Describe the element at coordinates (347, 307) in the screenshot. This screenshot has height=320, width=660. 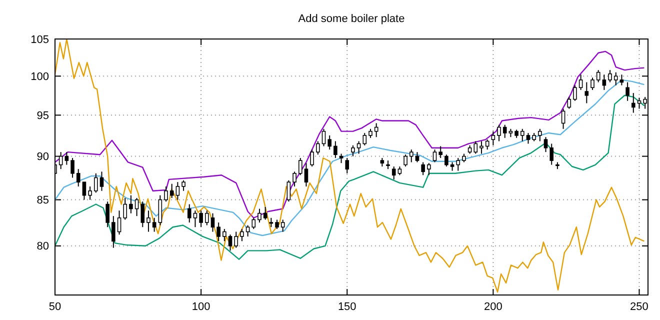
I see `x-tick-label: 150` at that location.